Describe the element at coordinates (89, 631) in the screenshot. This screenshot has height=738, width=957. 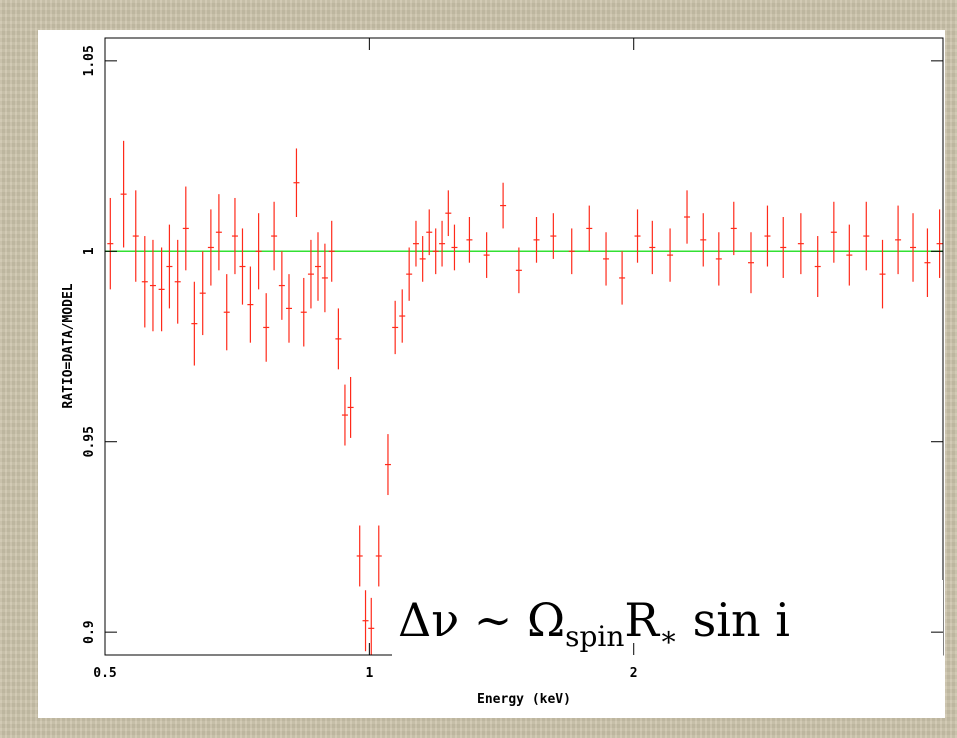
I see `y-tick-label: 0.9` at that location.